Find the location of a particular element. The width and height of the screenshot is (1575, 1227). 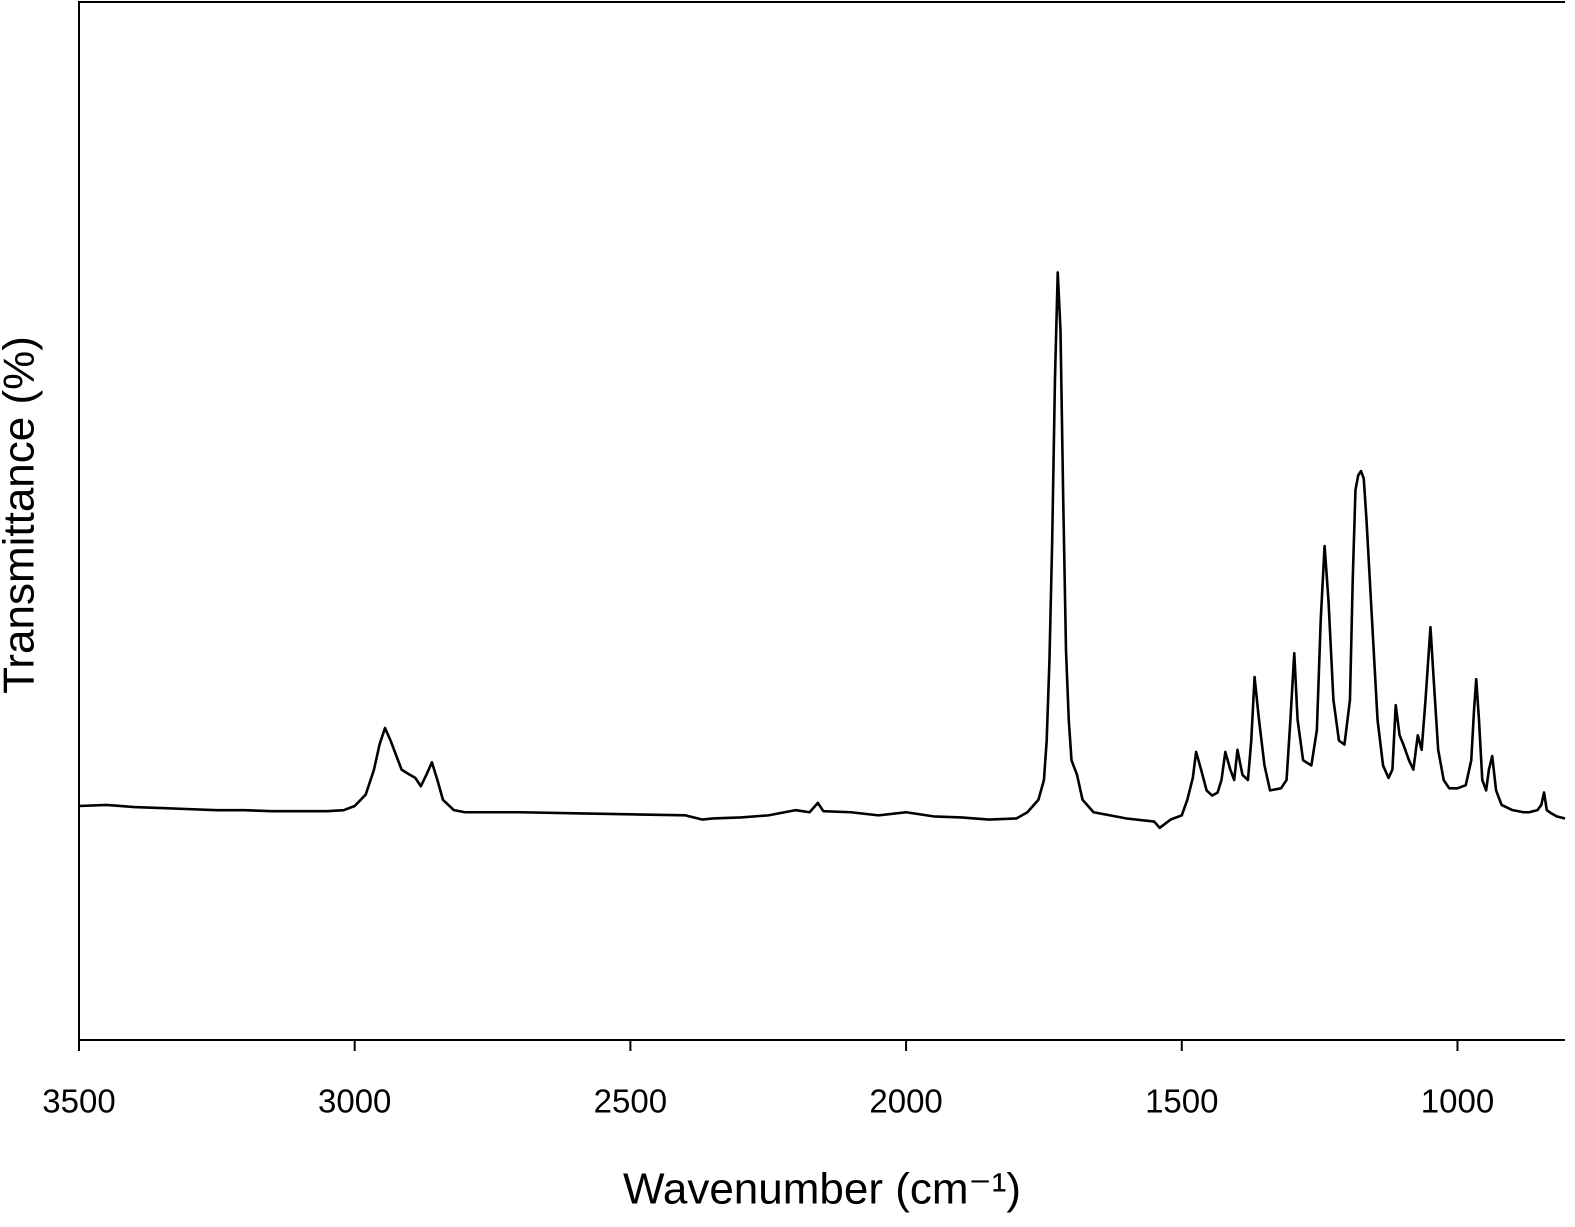

y-axis-label: Transmittance (%) is located at coordinates (22, 515).